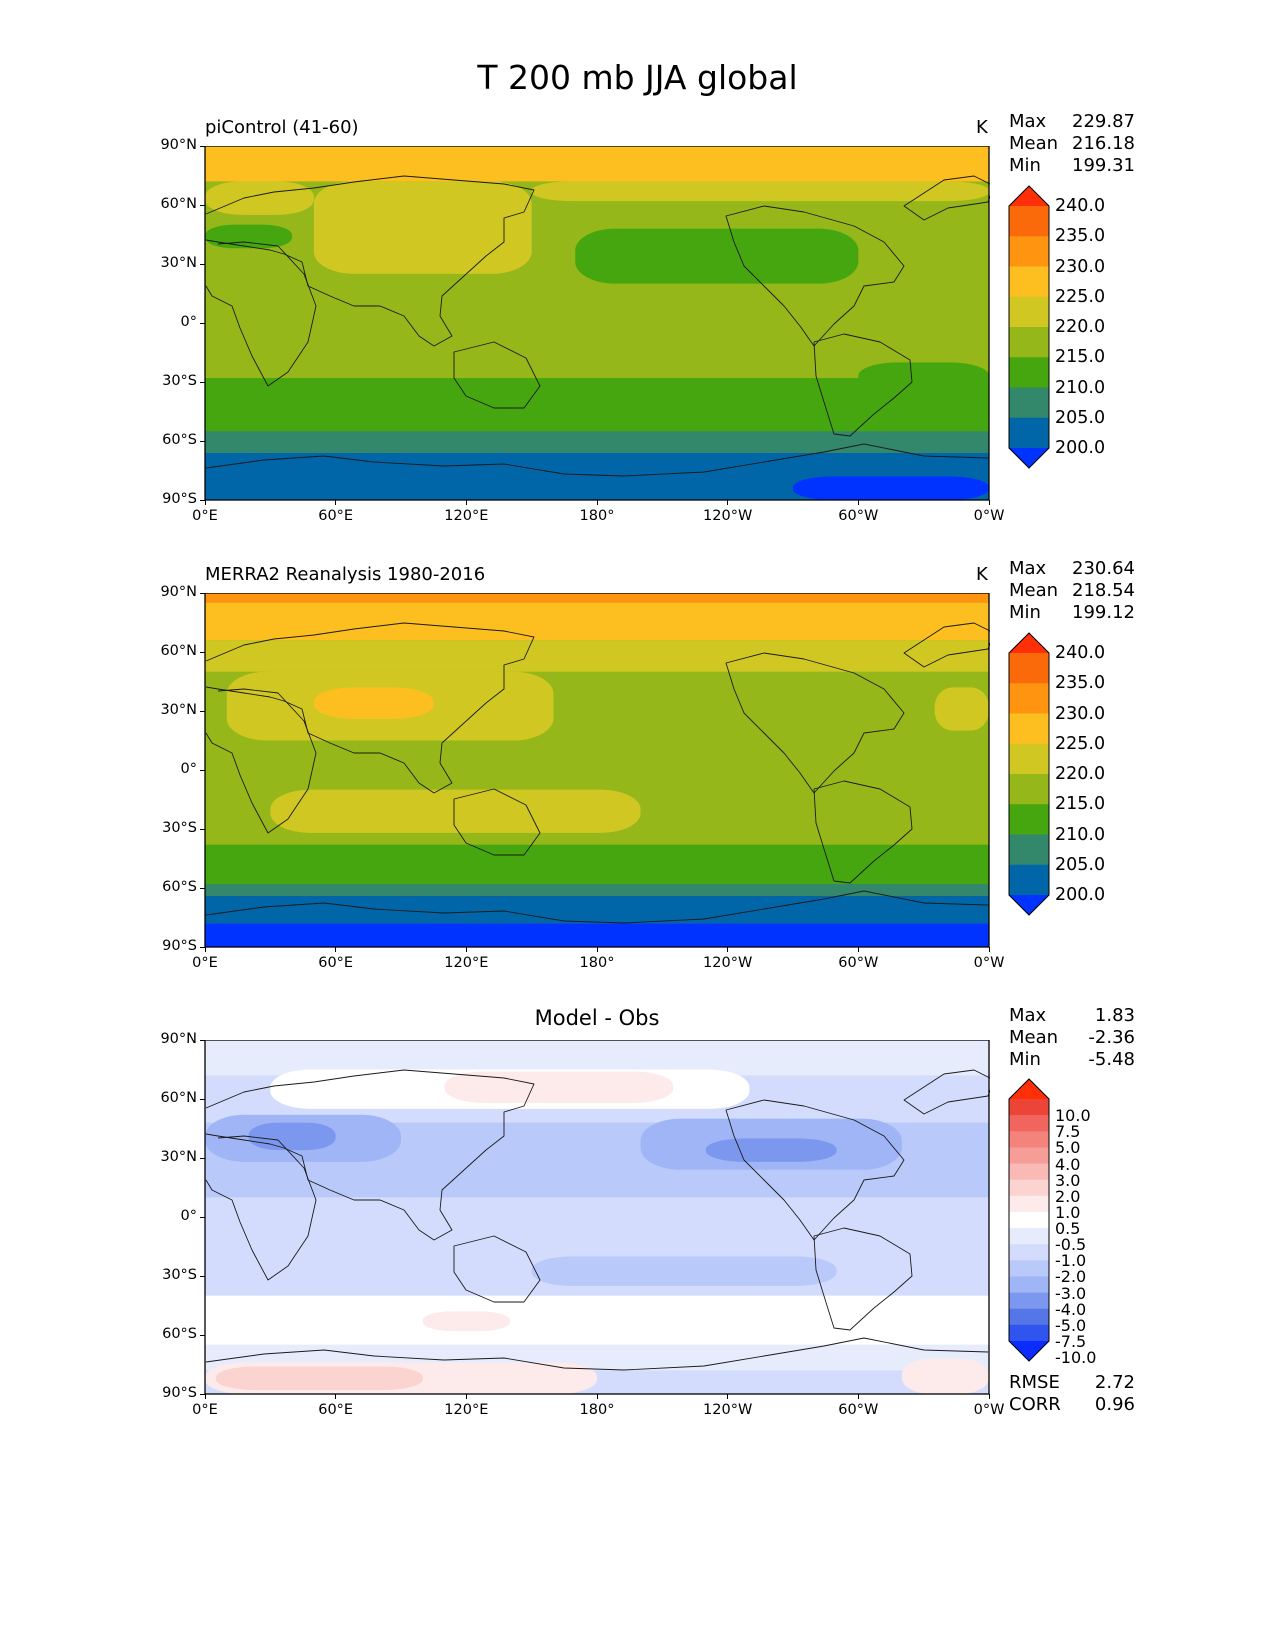  I want to click on x-tick-label: 60°W, so click(858, 516).